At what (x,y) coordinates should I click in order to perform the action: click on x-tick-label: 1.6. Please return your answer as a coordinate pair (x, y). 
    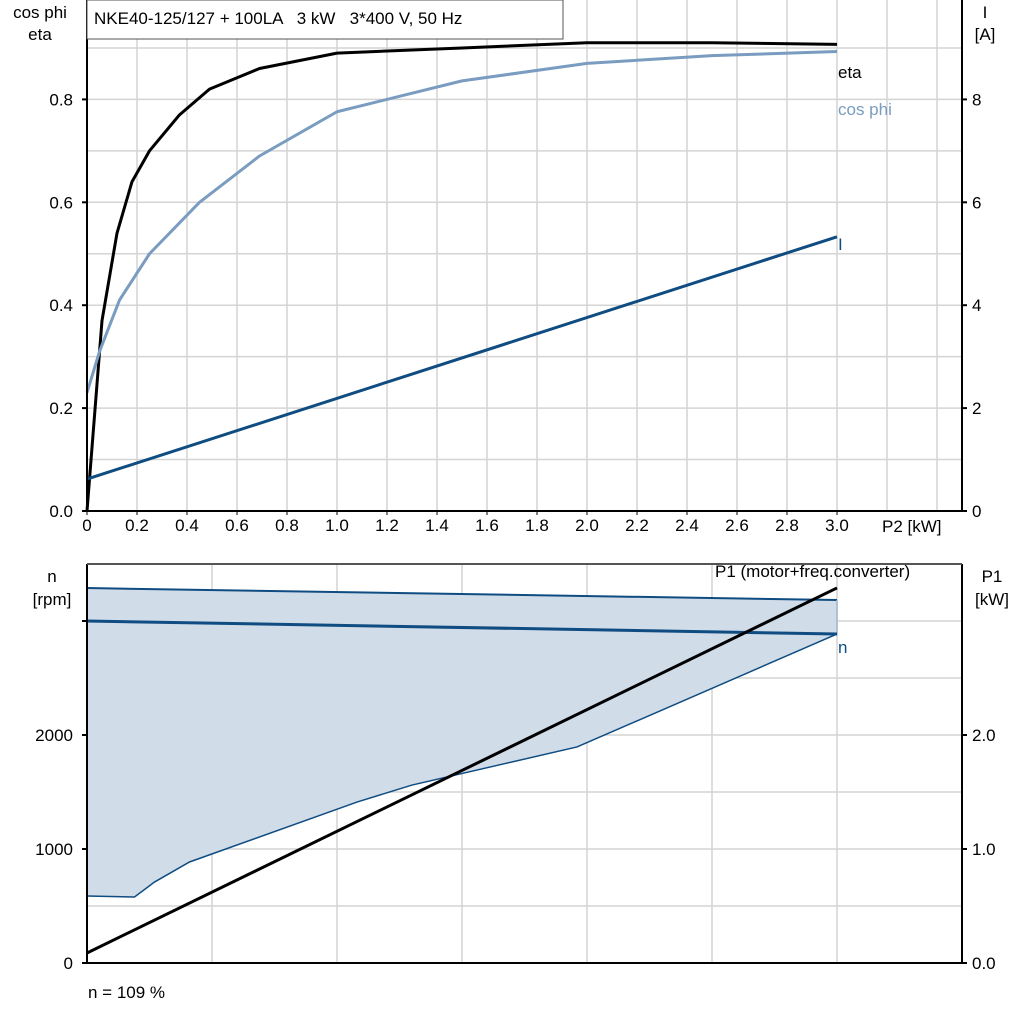
    Looking at the image, I should click on (487, 525).